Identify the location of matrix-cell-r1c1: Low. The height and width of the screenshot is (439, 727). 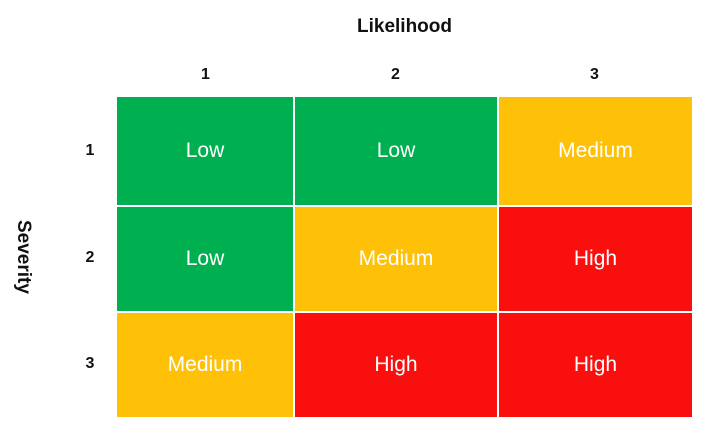
(205, 151).